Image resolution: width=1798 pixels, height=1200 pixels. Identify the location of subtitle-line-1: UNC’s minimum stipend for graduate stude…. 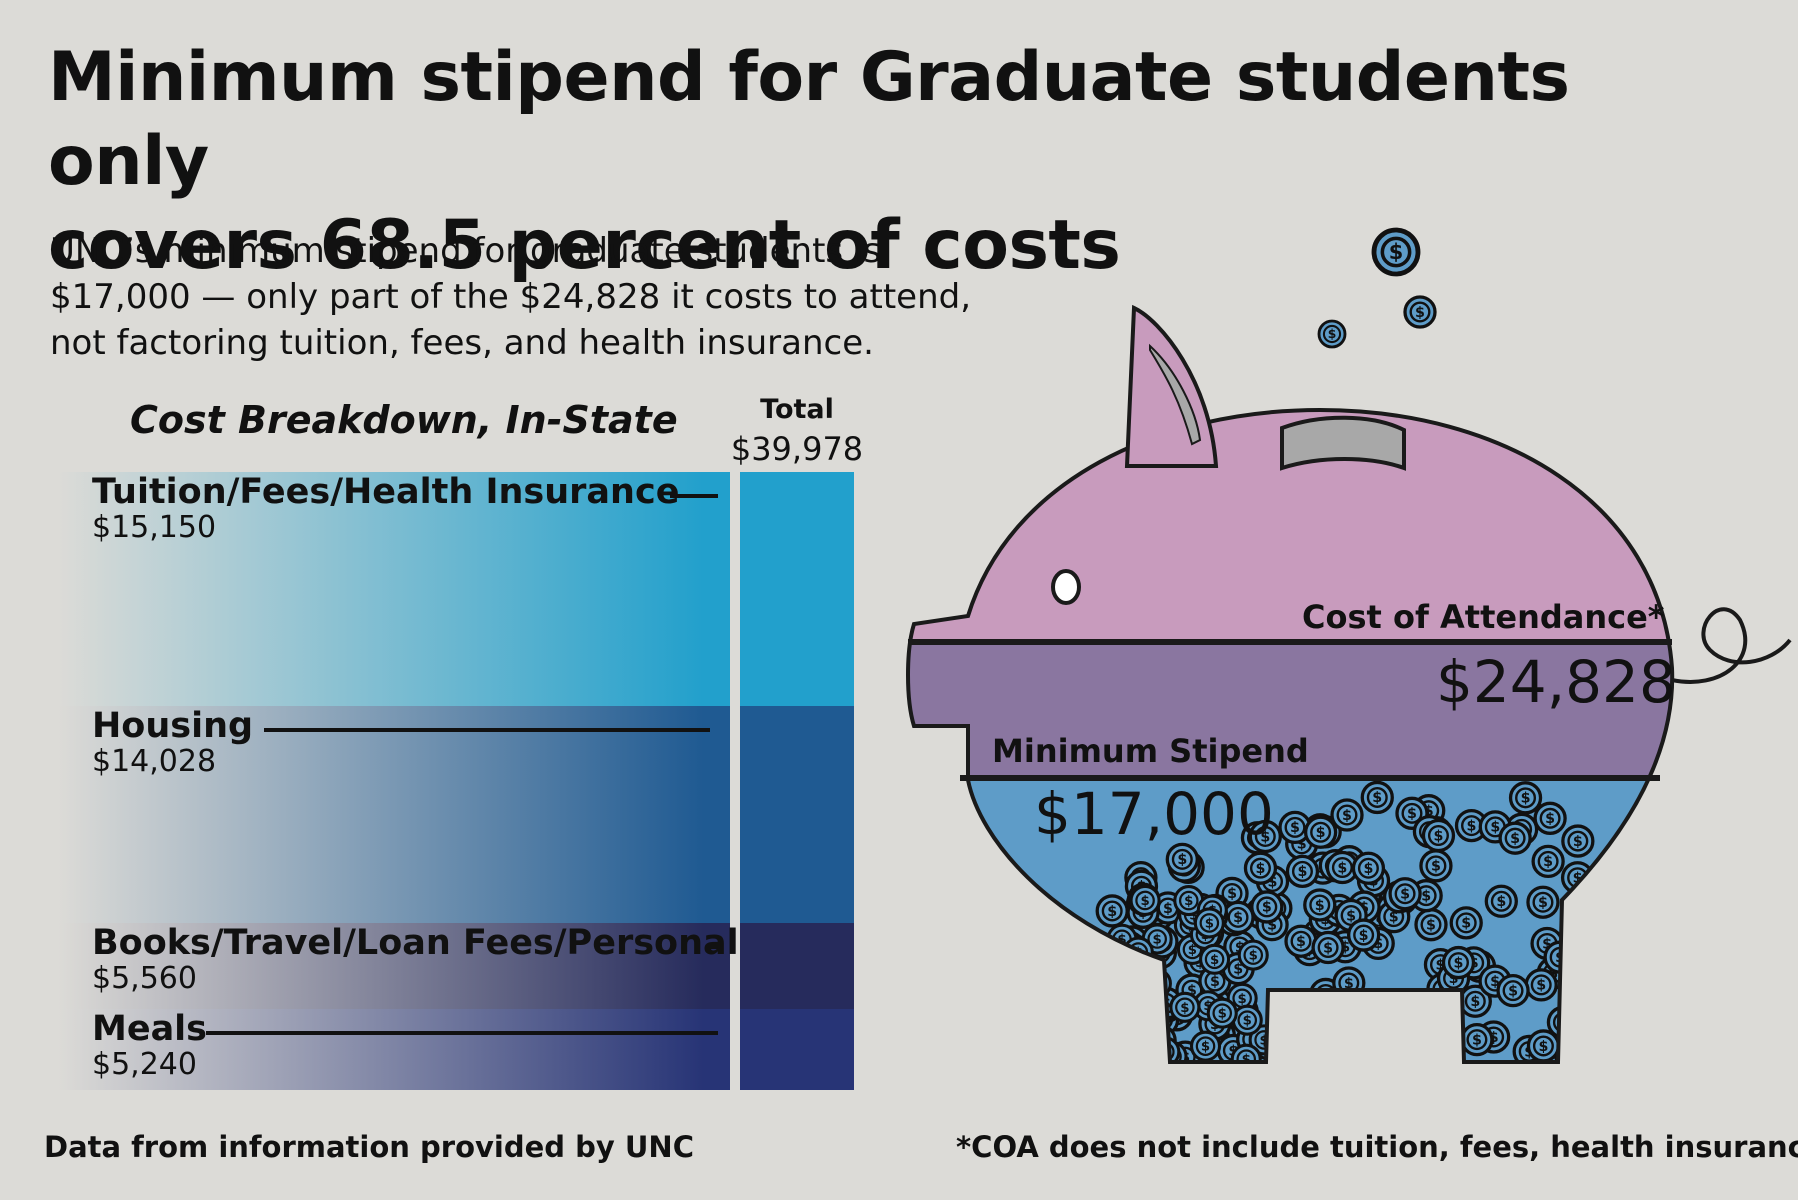
(466, 251).